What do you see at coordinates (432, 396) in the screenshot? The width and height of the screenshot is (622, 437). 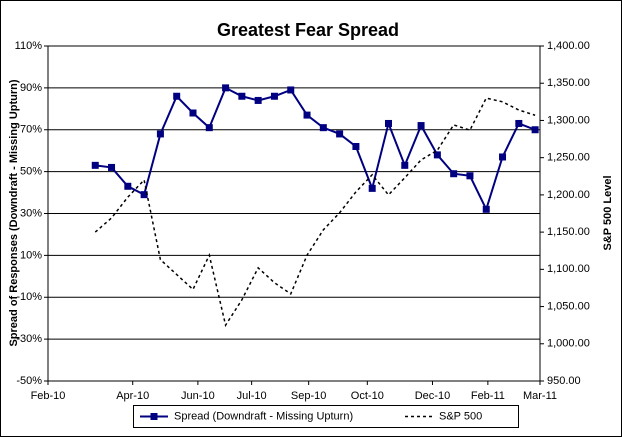 I see `x-tick-label: Dec-10` at bounding box center [432, 396].